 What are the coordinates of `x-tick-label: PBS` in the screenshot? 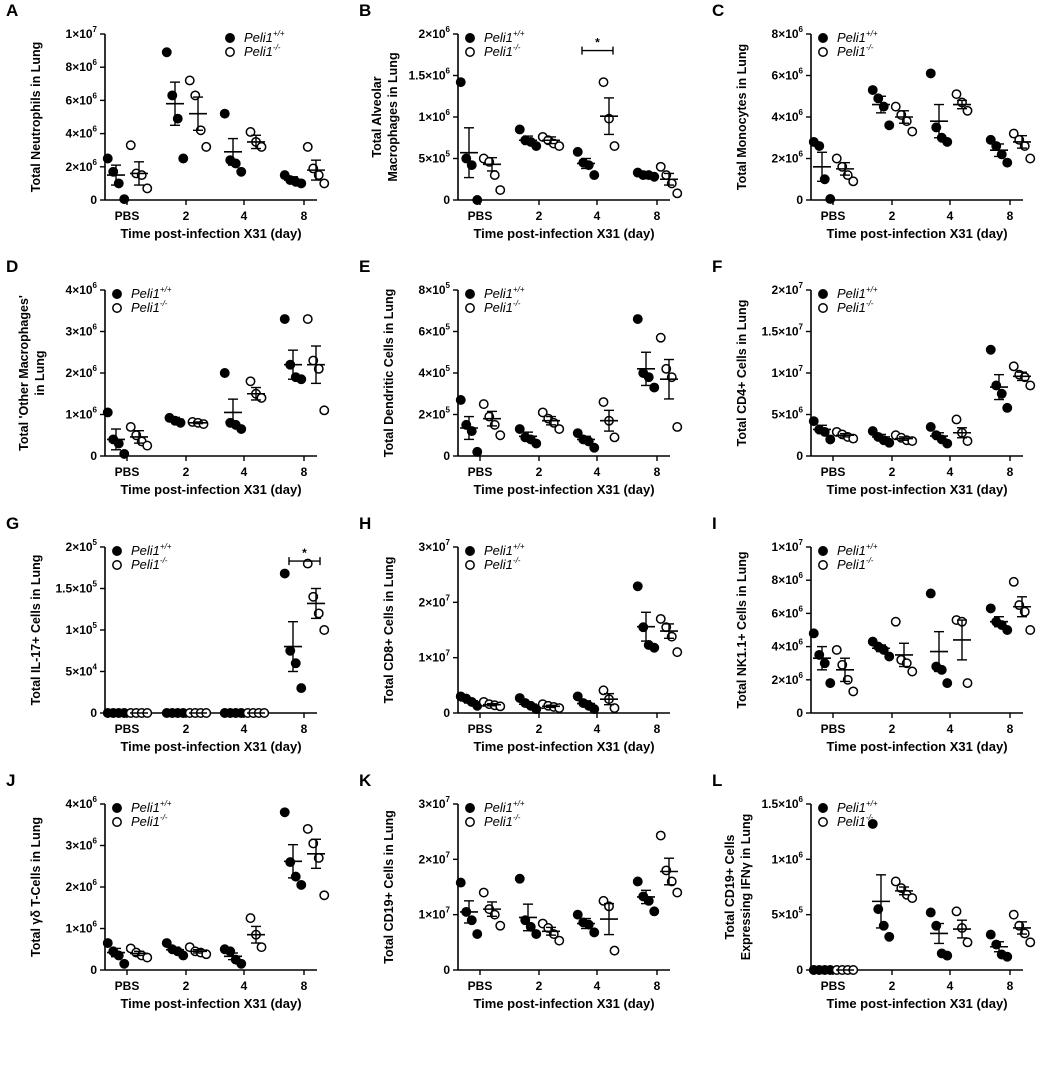 It's located at (127, 472).